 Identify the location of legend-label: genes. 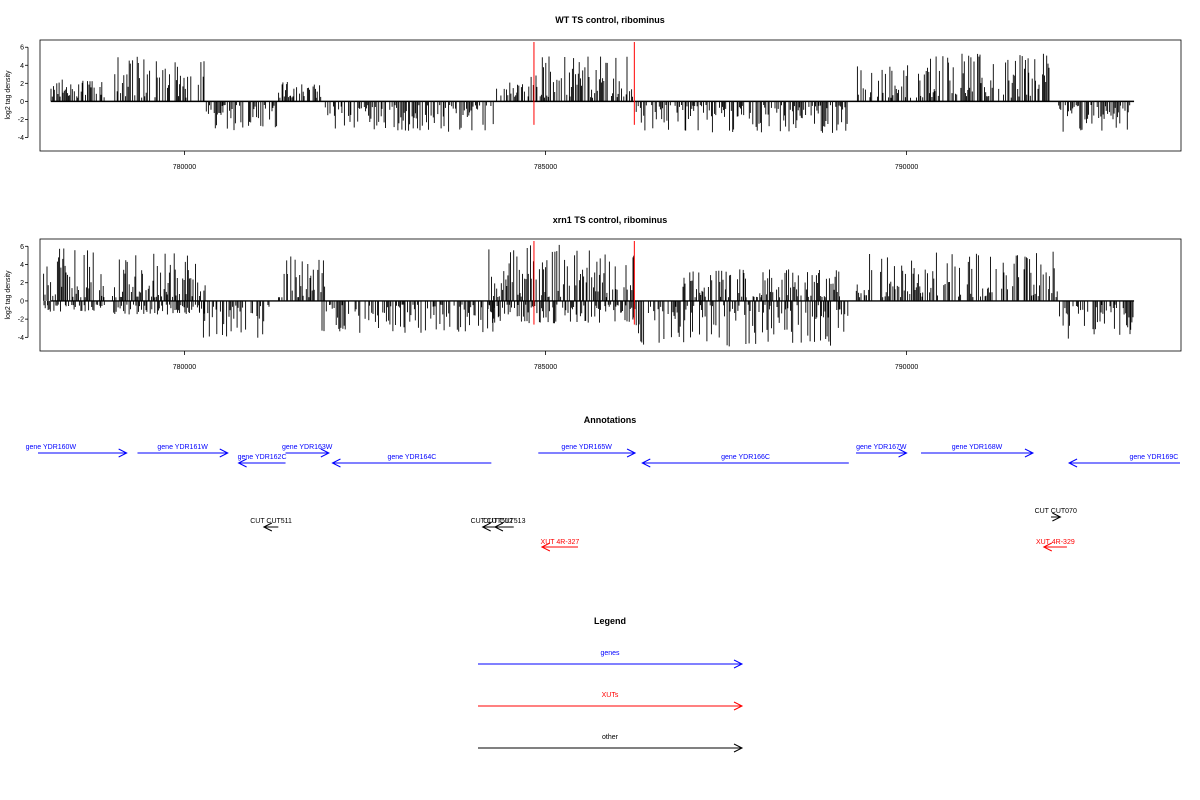
(610, 653).